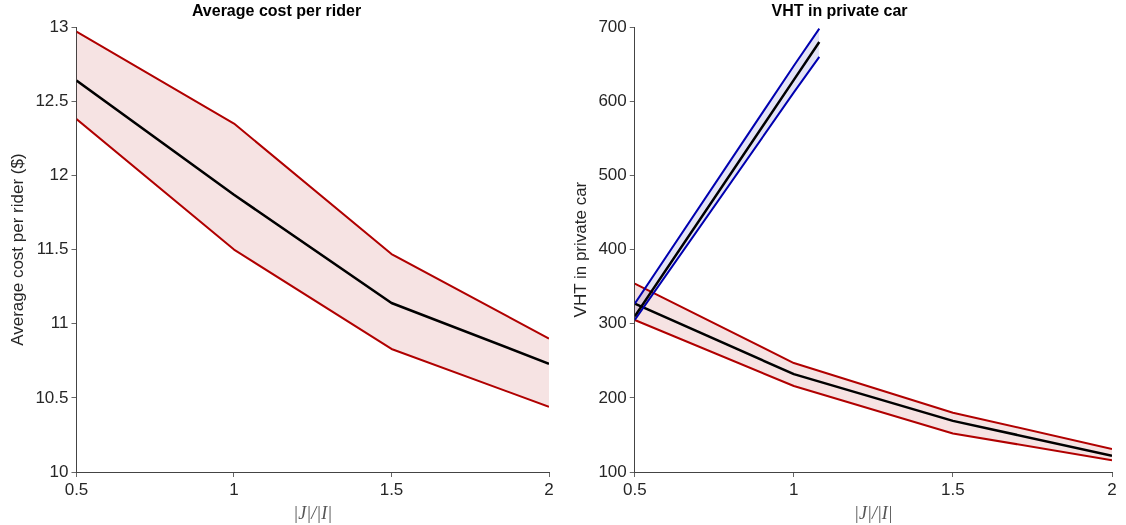 This screenshot has height=525, width=1126. I want to click on y-tick-label: 11.5, so click(52, 249).